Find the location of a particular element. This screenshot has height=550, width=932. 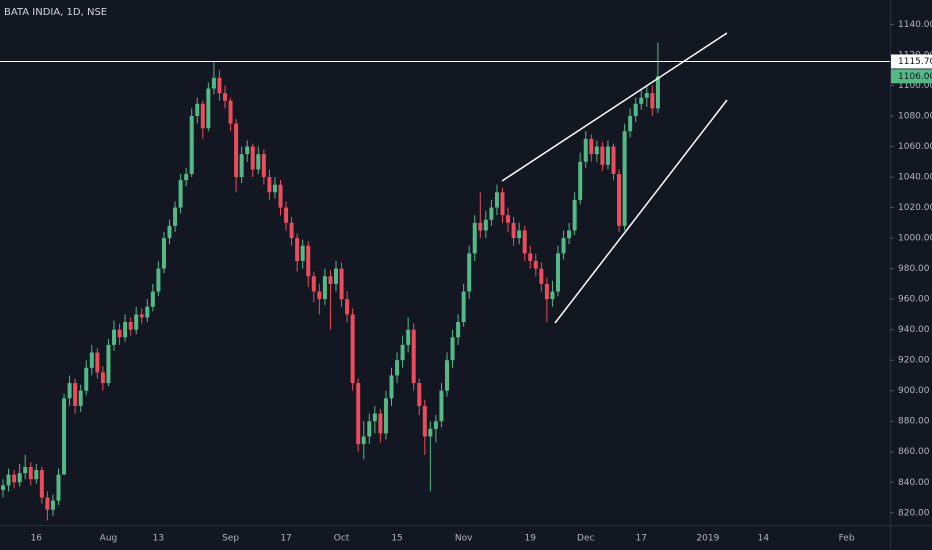

x-tick-label: 2019 is located at coordinates (707, 539).